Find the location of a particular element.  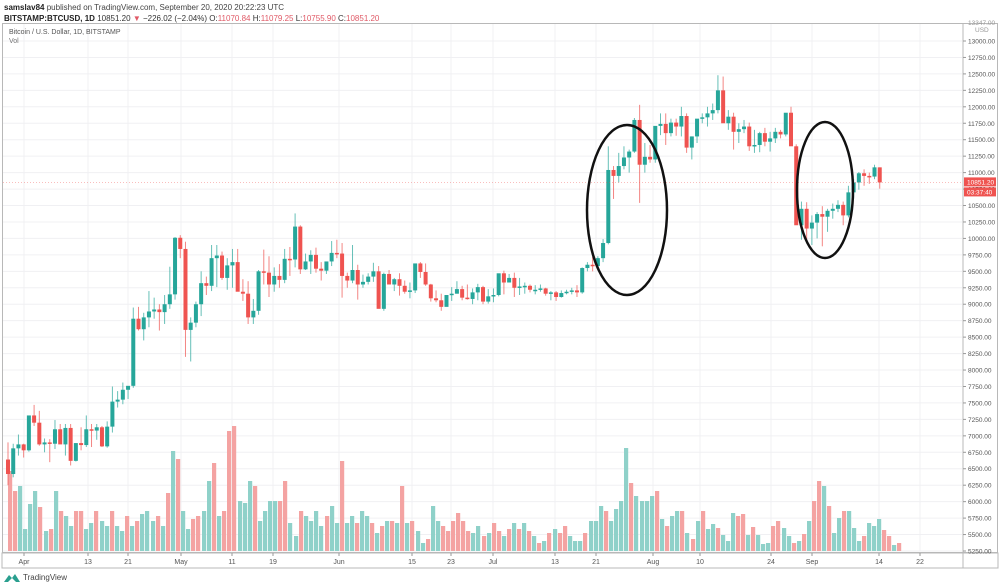

price-tick-label: 12000.00 is located at coordinates (981, 107).